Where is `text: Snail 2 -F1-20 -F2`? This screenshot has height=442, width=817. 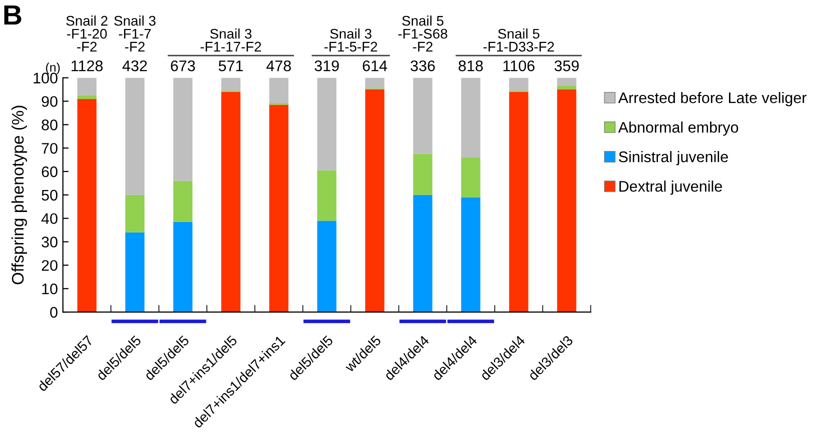 text: Snail 2 -F1-20 -F2 is located at coordinates (87, 34).